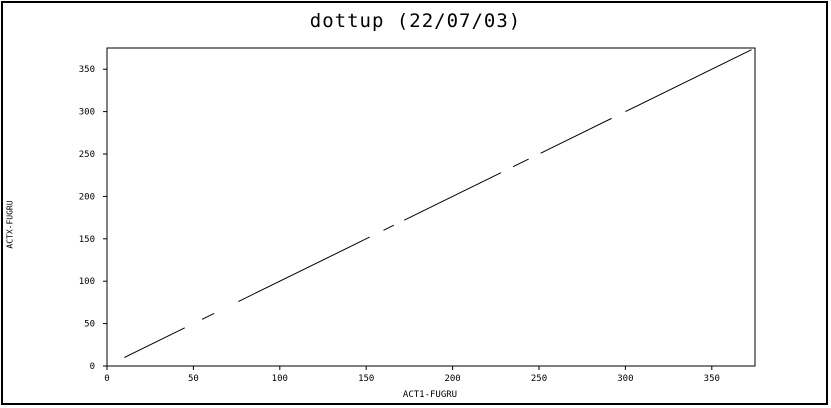  Describe the element at coordinates (87, 282) in the screenshot. I see `y-tick-label: 100` at that location.